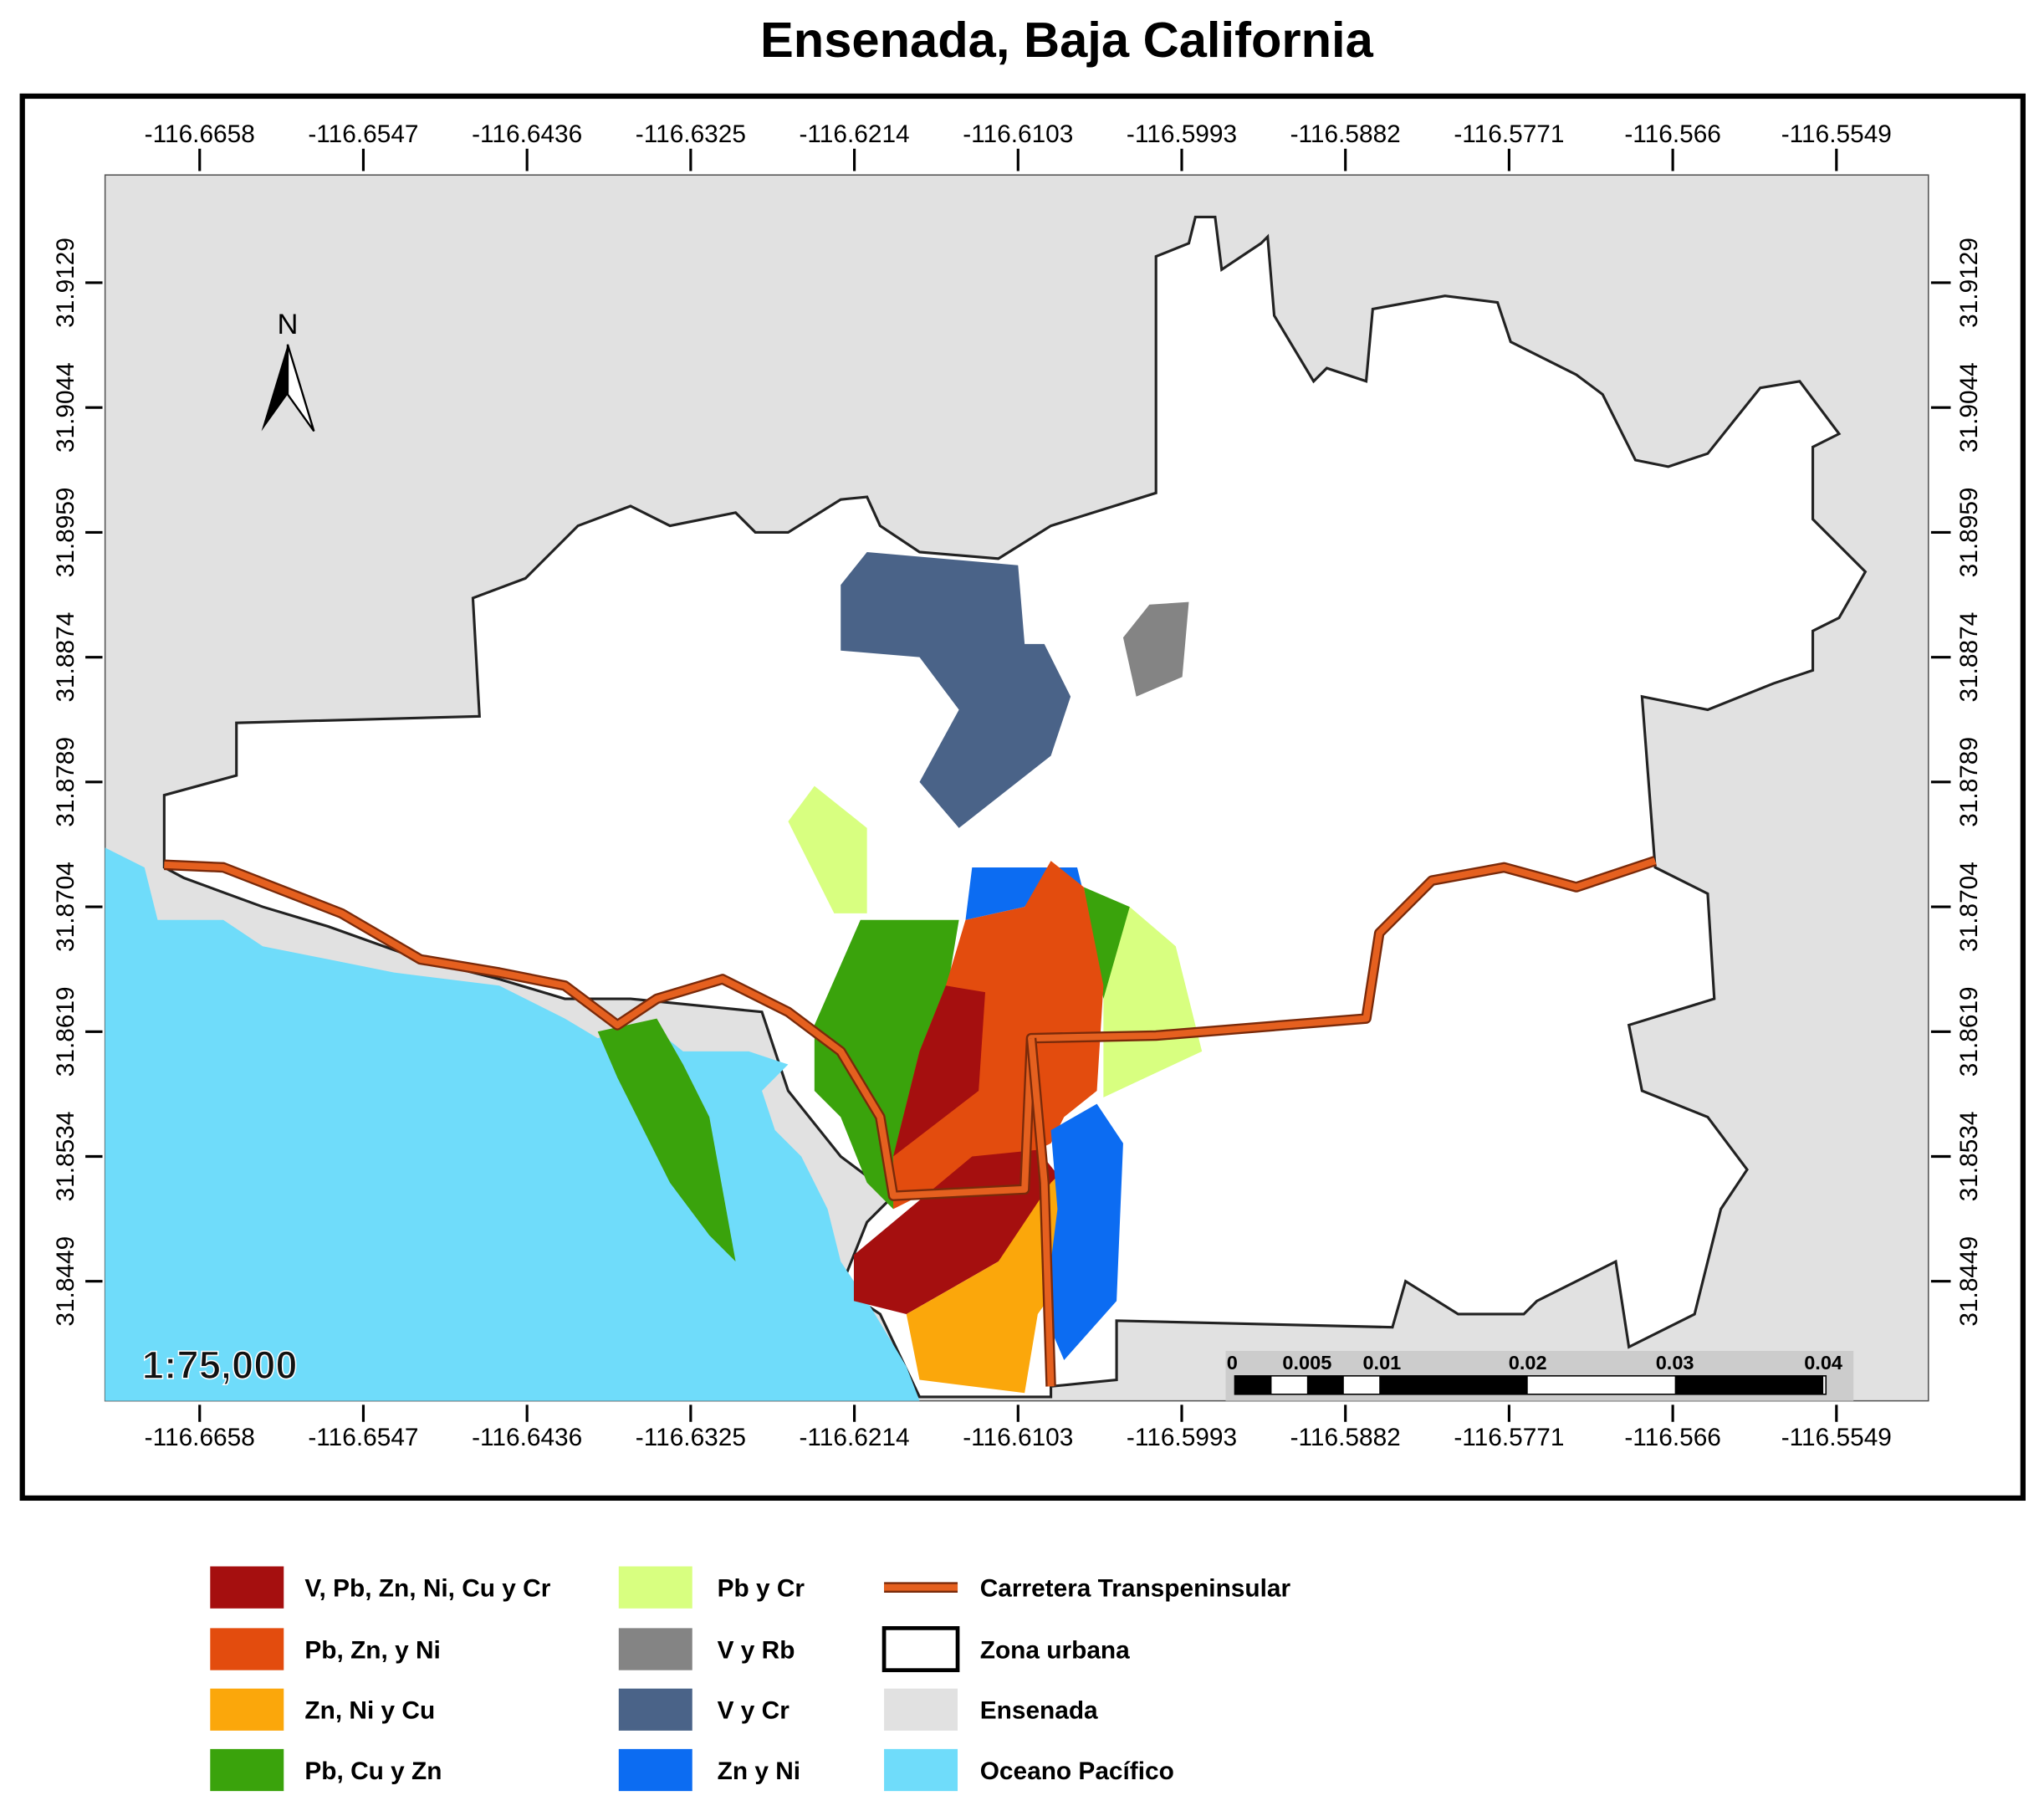 Image resolution: width=2044 pixels, height=1806 pixels. Describe the element at coordinates (373, 1771) in the screenshot. I see `legend-label: Pb, Cu y Zn` at that location.